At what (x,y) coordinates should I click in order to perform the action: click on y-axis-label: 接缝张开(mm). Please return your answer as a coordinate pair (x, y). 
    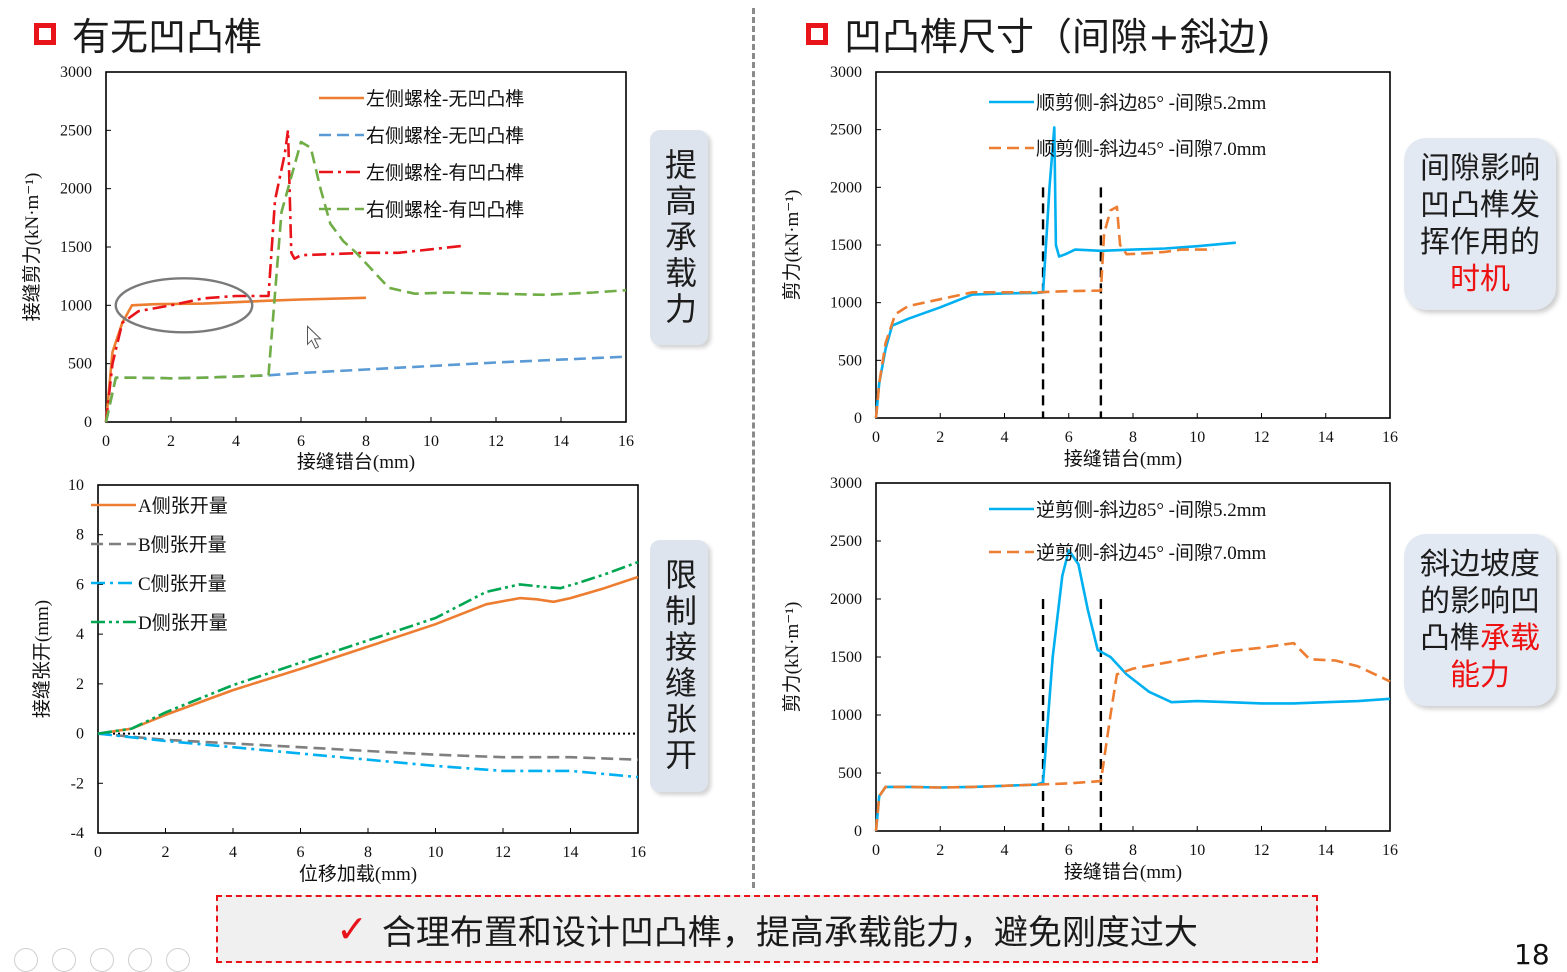
    Looking at the image, I should click on (42, 659).